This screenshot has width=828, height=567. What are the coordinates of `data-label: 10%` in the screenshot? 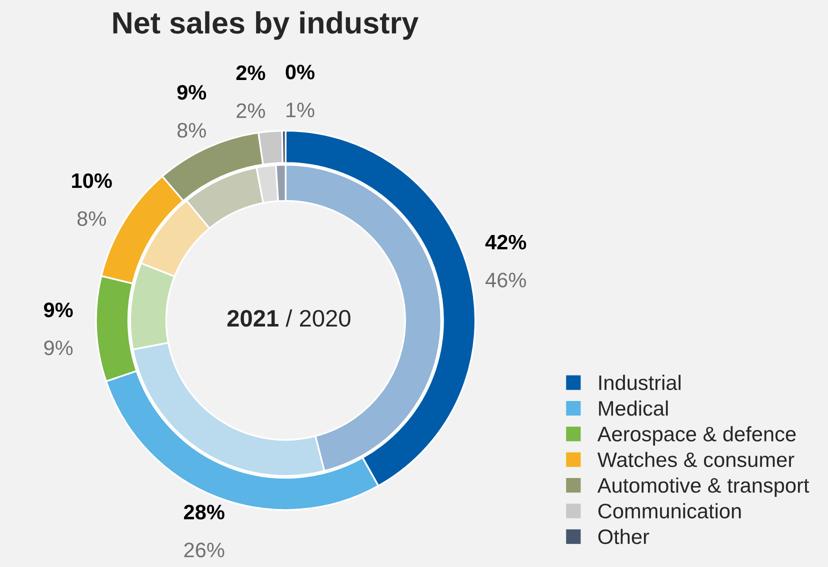 It's located at (92, 180).